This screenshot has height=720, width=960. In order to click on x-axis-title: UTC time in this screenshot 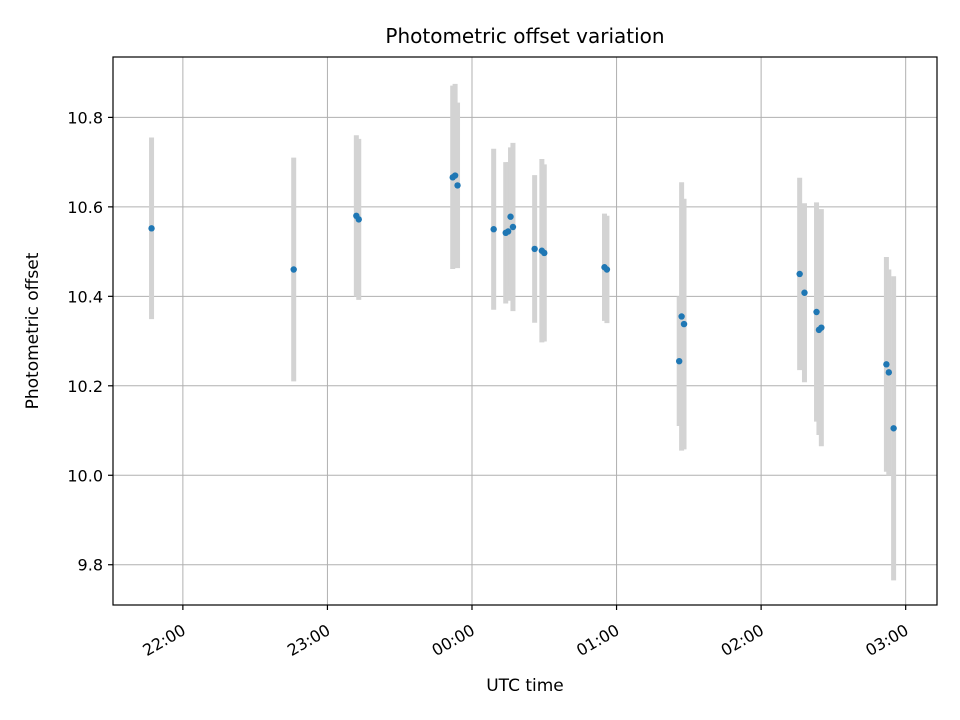, I will do `click(525, 686)`.